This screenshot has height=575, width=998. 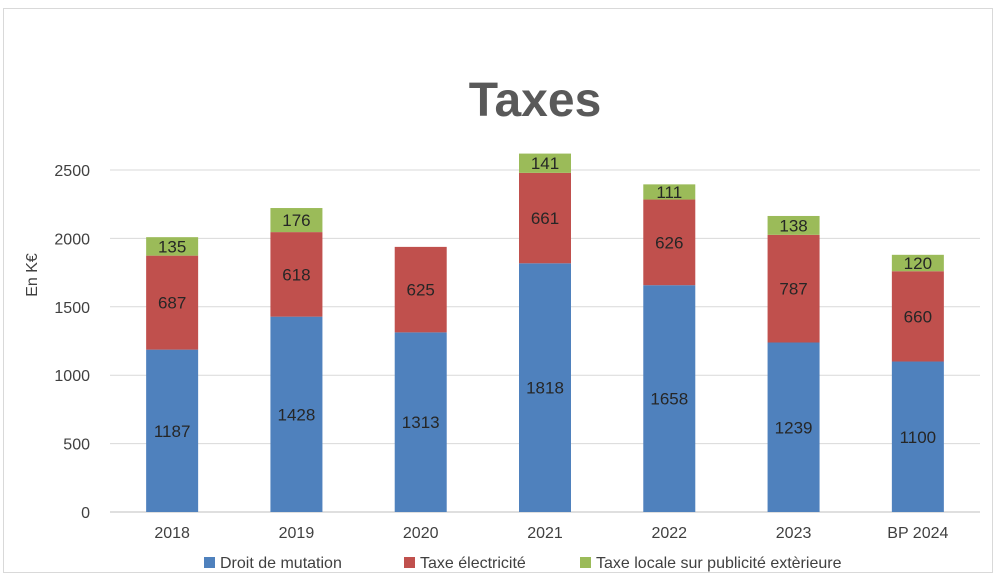 I want to click on legend-item: Droit de mutation, so click(x=273, y=563).